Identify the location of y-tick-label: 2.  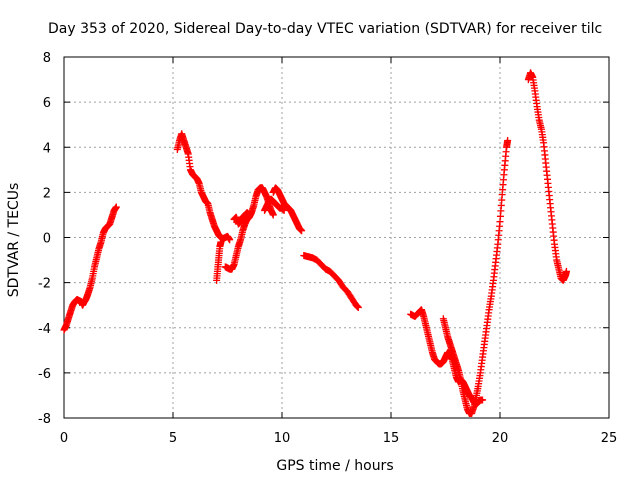
(47, 193).